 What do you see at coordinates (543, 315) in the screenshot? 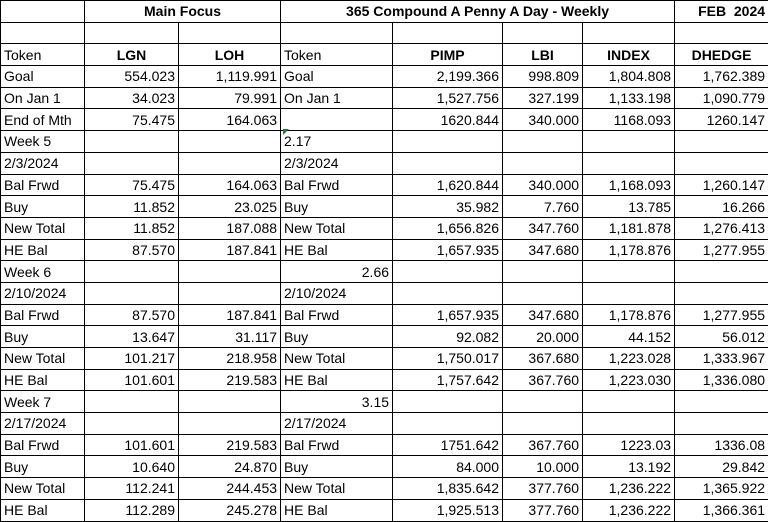
I see `lbi-cell: 347.680` at bounding box center [543, 315].